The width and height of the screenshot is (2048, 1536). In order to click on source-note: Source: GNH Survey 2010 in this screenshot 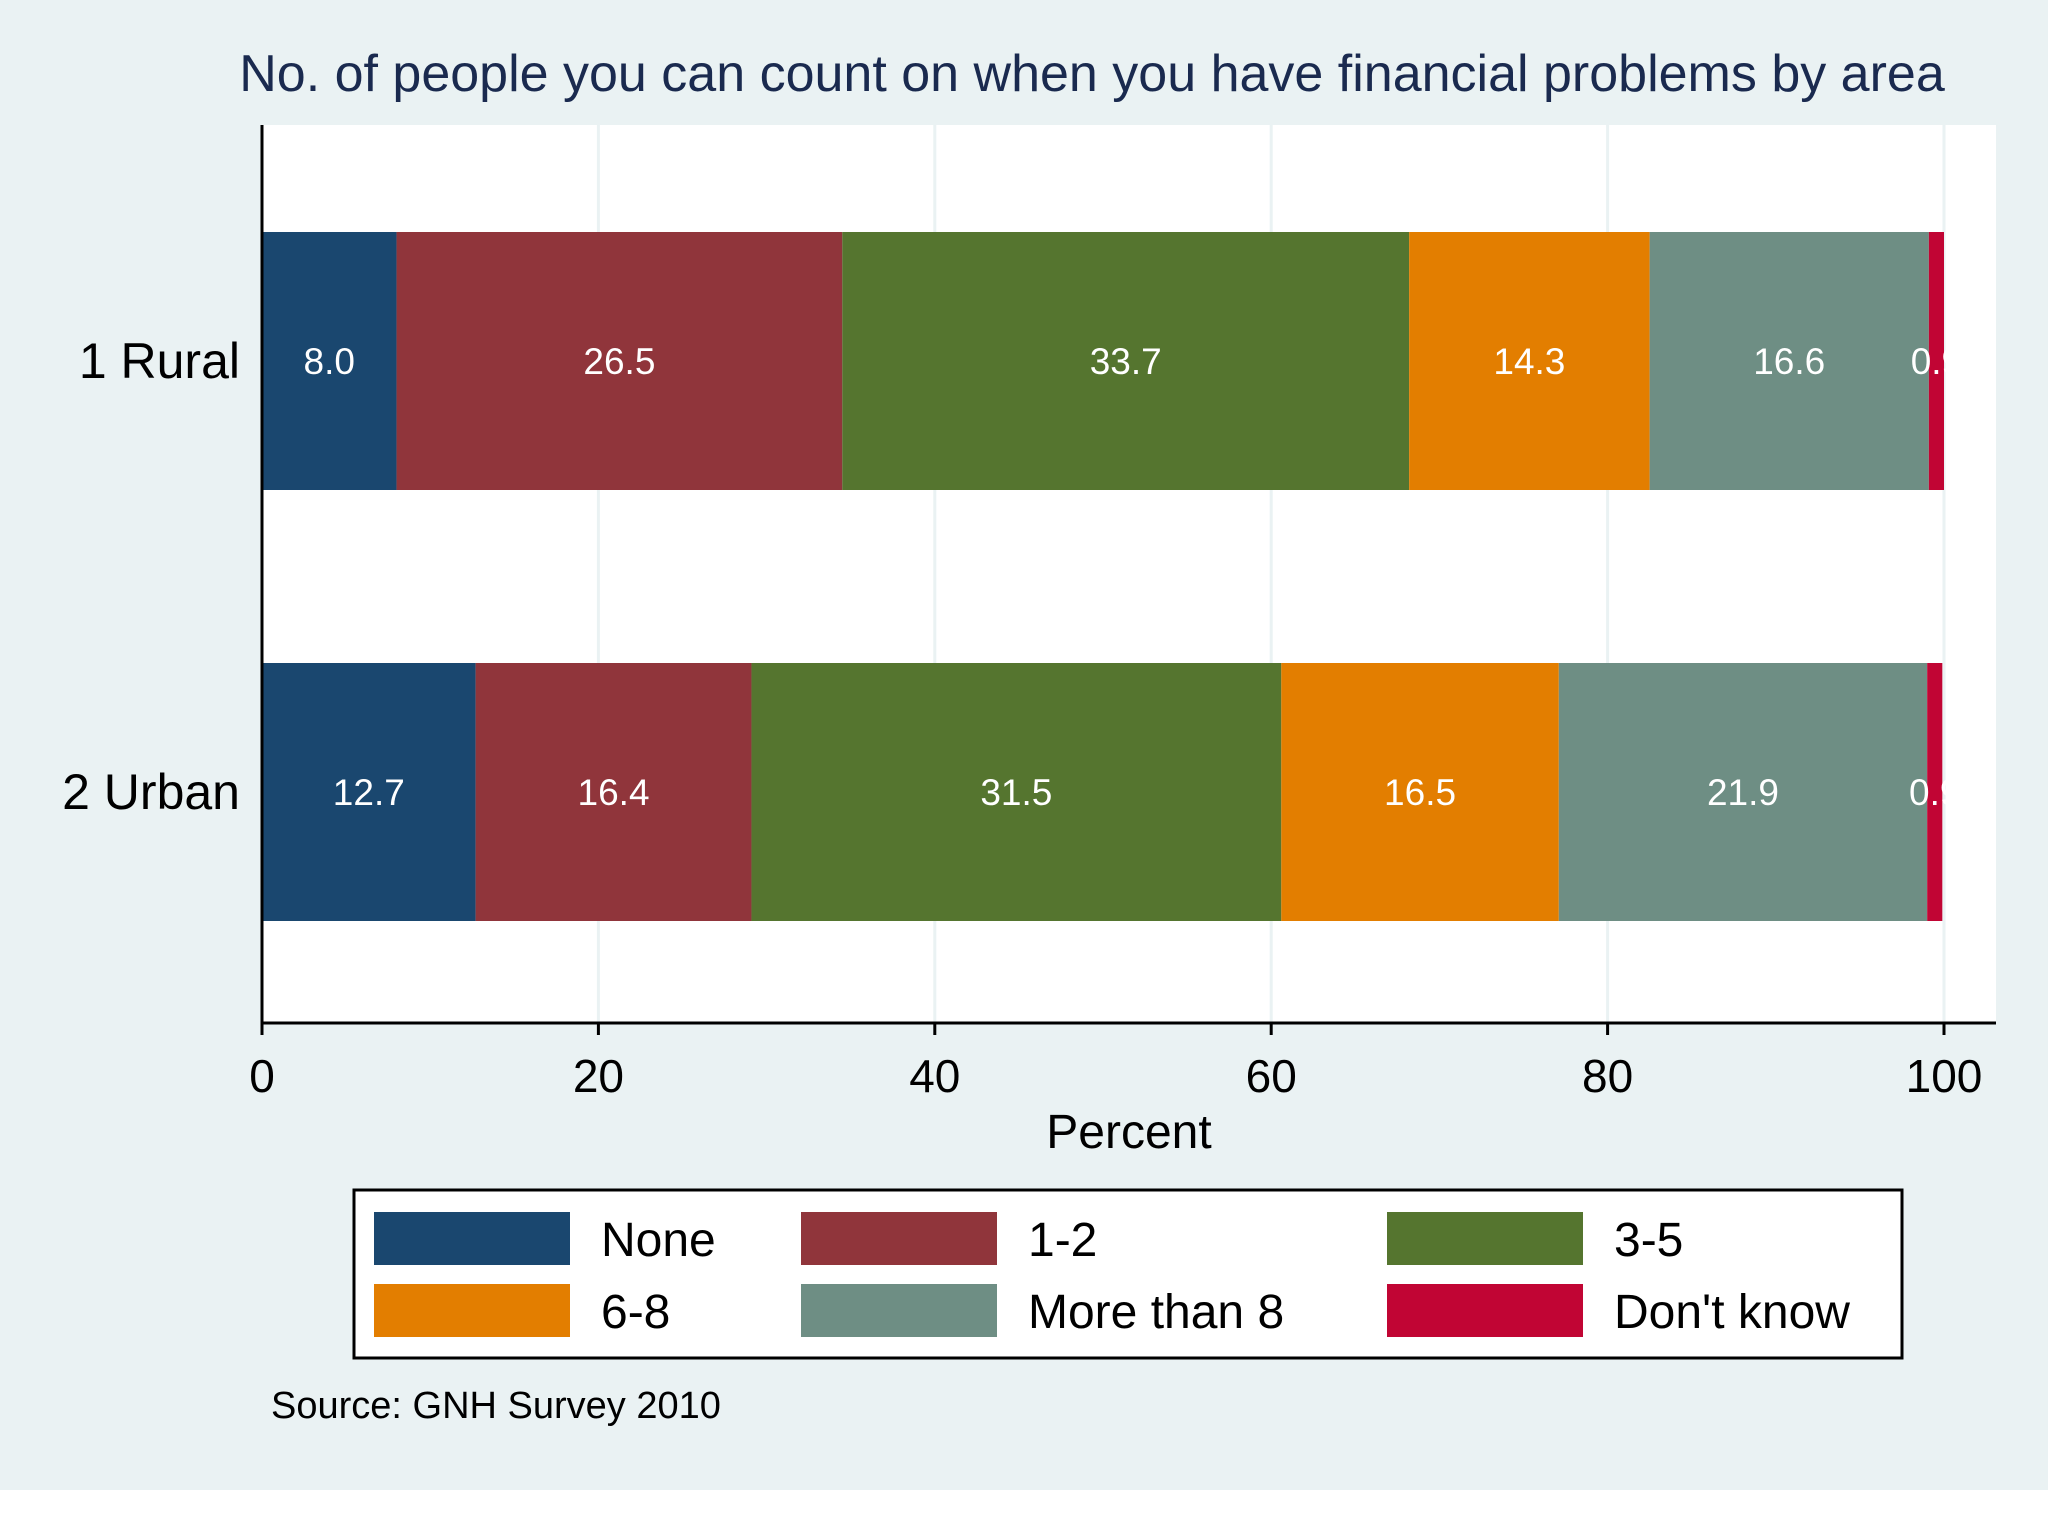, I will do `click(496, 1406)`.